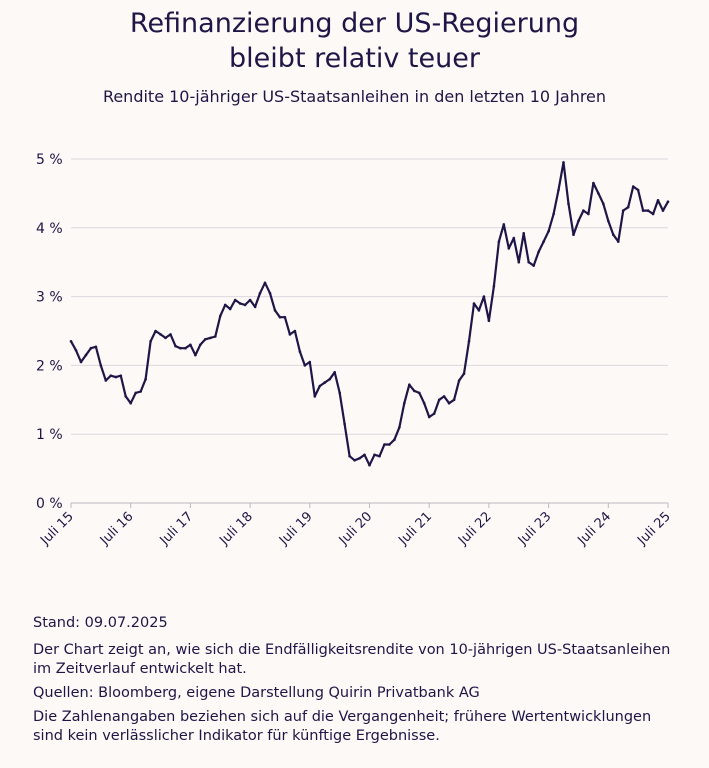 This screenshot has width=709, height=768. What do you see at coordinates (49, 504) in the screenshot?
I see `y-tick-label: 0 %` at bounding box center [49, 504].